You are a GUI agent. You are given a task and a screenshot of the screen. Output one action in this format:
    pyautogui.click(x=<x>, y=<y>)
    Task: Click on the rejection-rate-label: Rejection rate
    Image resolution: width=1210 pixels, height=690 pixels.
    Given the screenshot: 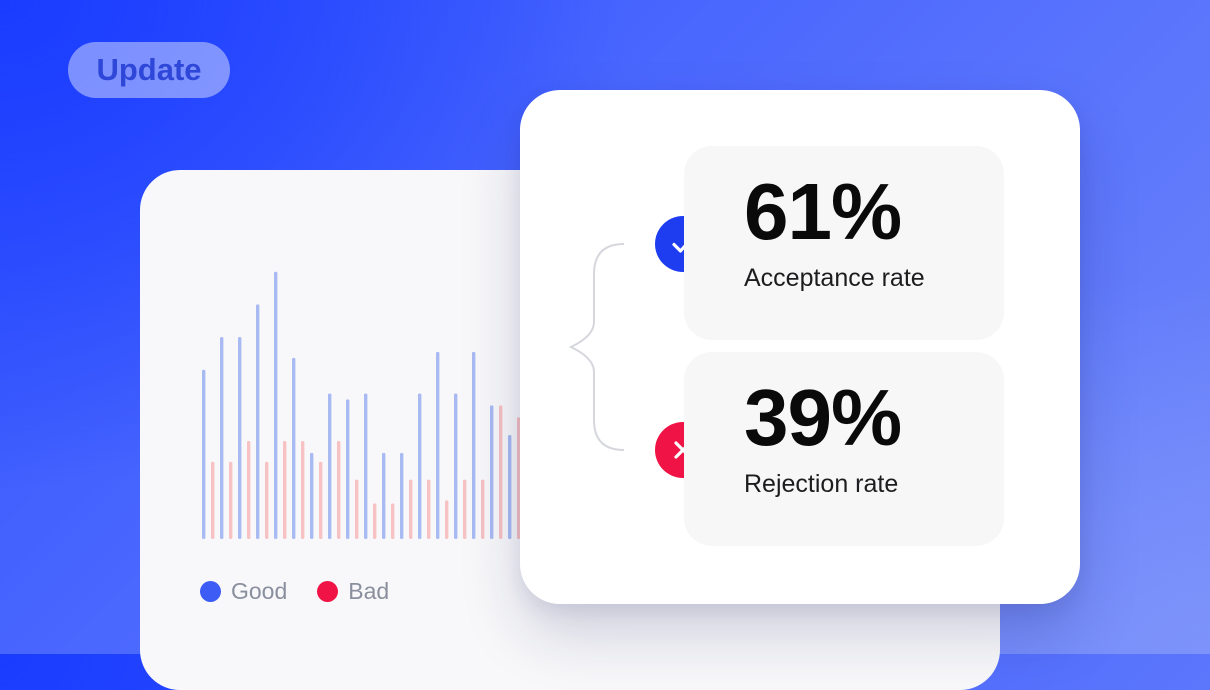 What is the action you would take?
    pyautogui.click(x=821, y=484)
    